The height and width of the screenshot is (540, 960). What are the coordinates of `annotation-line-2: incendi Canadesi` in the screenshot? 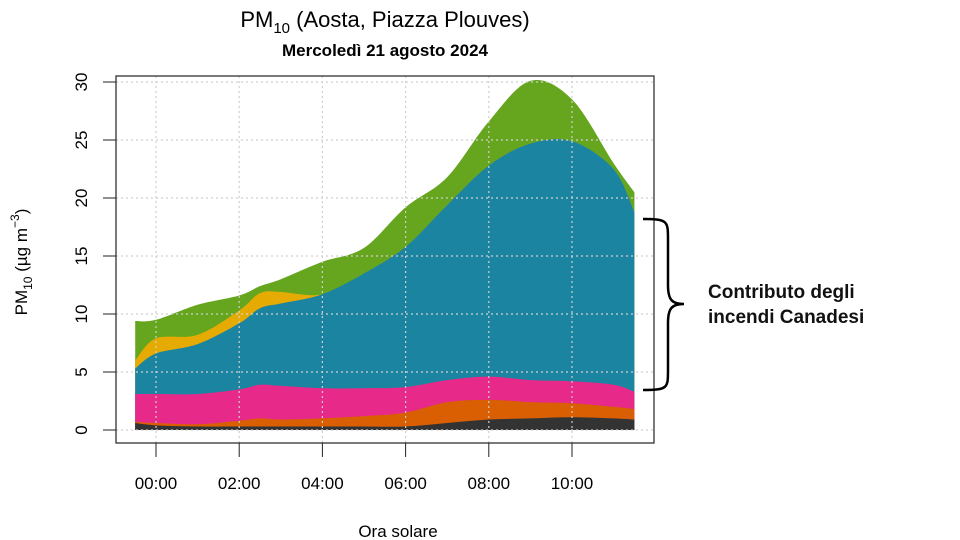 It's located at (786, 317).